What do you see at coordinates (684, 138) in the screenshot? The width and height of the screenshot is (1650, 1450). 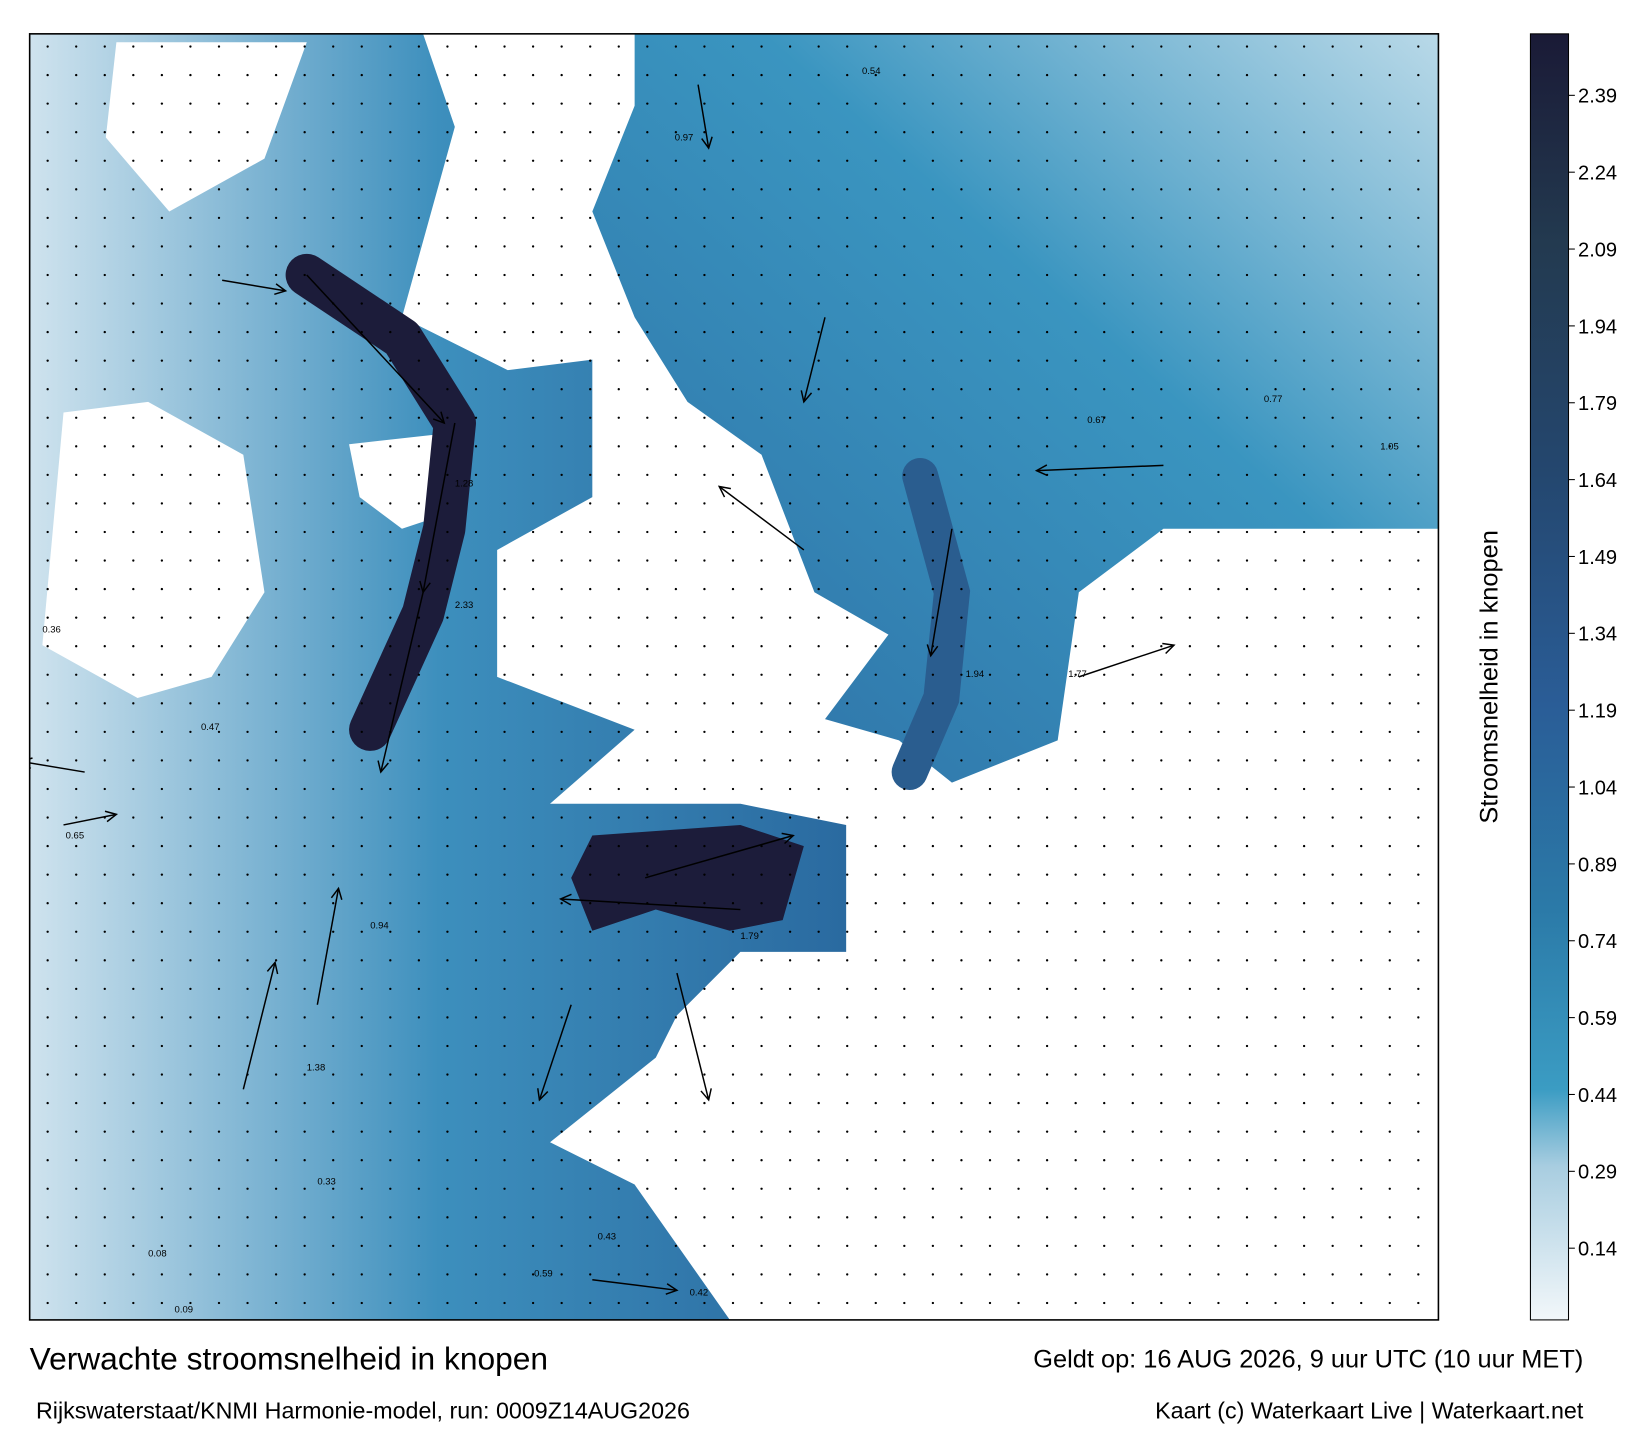 I see `current-label: 0.97` at bounding box center [684, 138].